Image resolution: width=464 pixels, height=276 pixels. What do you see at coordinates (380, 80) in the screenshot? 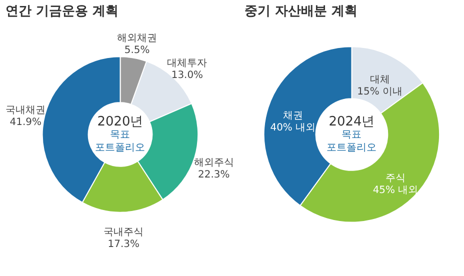
I see `slice-label: 대체` at bounding box center [380, 80].